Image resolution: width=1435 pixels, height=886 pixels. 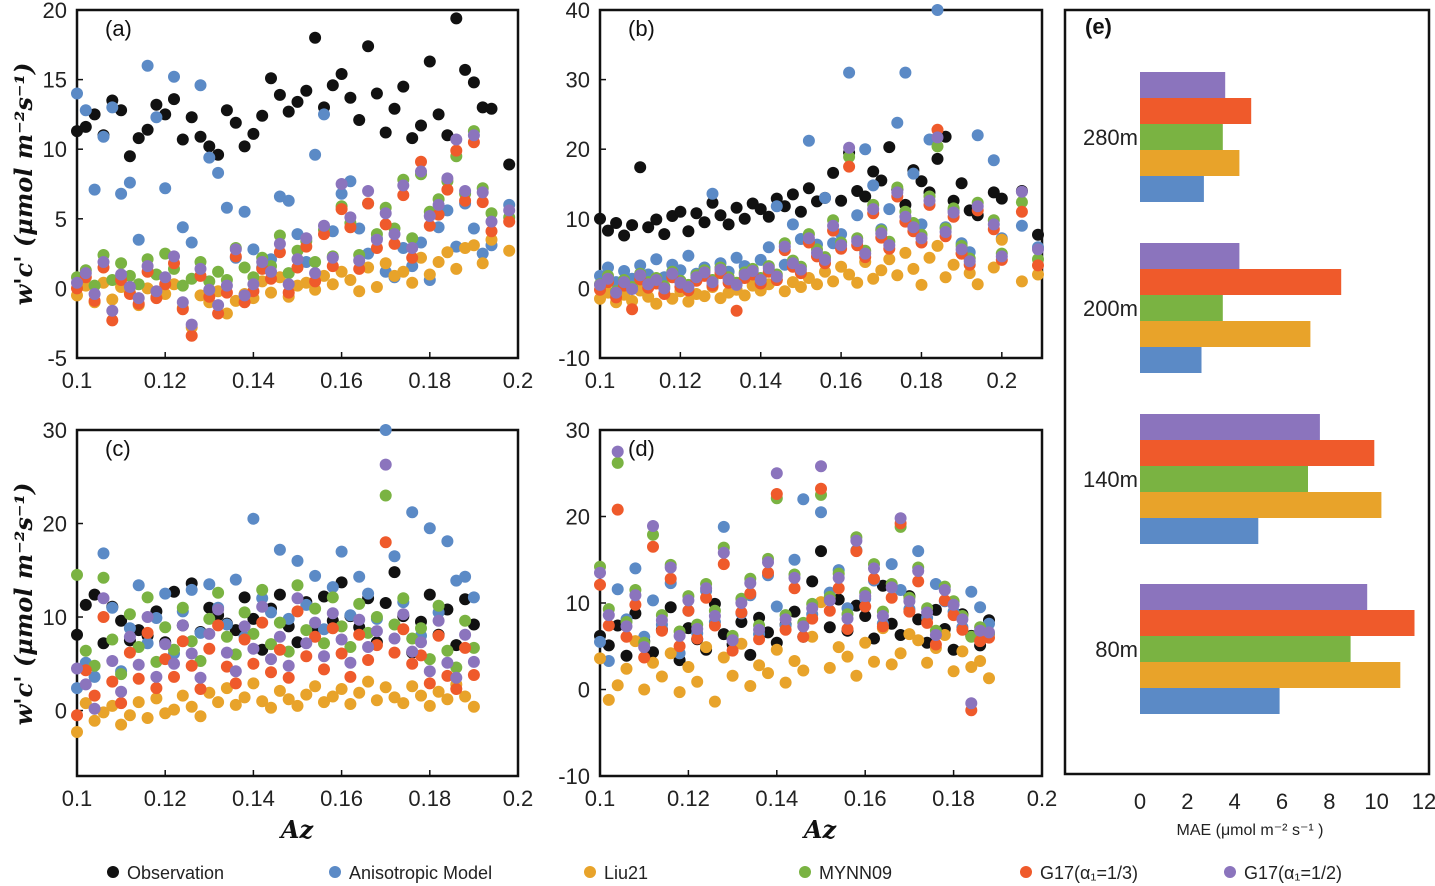 I want to click on legend-item: Liu21, so click(x=616, y=873).